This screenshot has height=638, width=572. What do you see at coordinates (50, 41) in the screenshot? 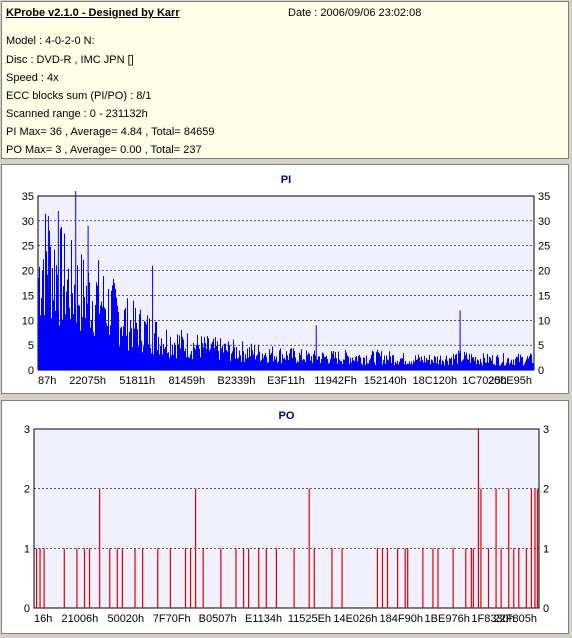
I see `model-line: Model : 4-0-2-0 N:` at bounding box center [50, 41].